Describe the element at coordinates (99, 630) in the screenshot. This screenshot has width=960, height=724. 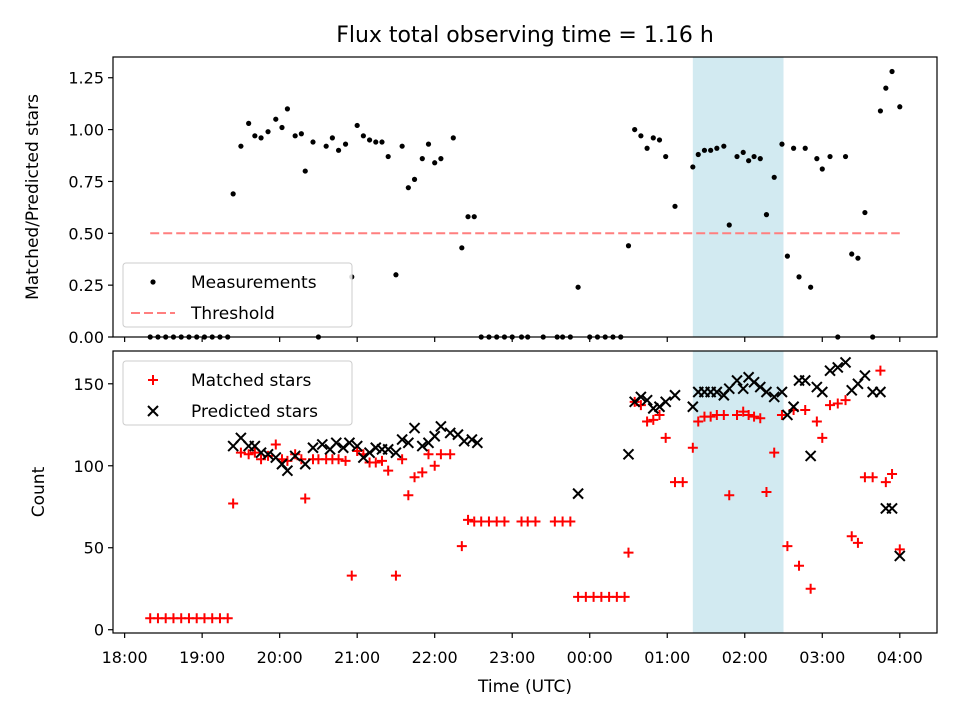
I see `y-tick-label: 0` at that location.